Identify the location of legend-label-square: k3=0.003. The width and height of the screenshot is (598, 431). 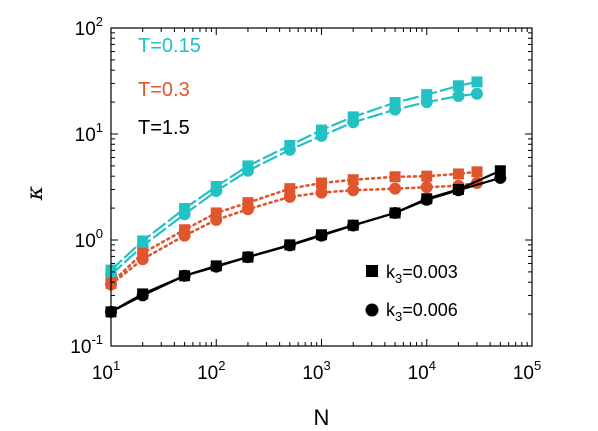
(422, 274).